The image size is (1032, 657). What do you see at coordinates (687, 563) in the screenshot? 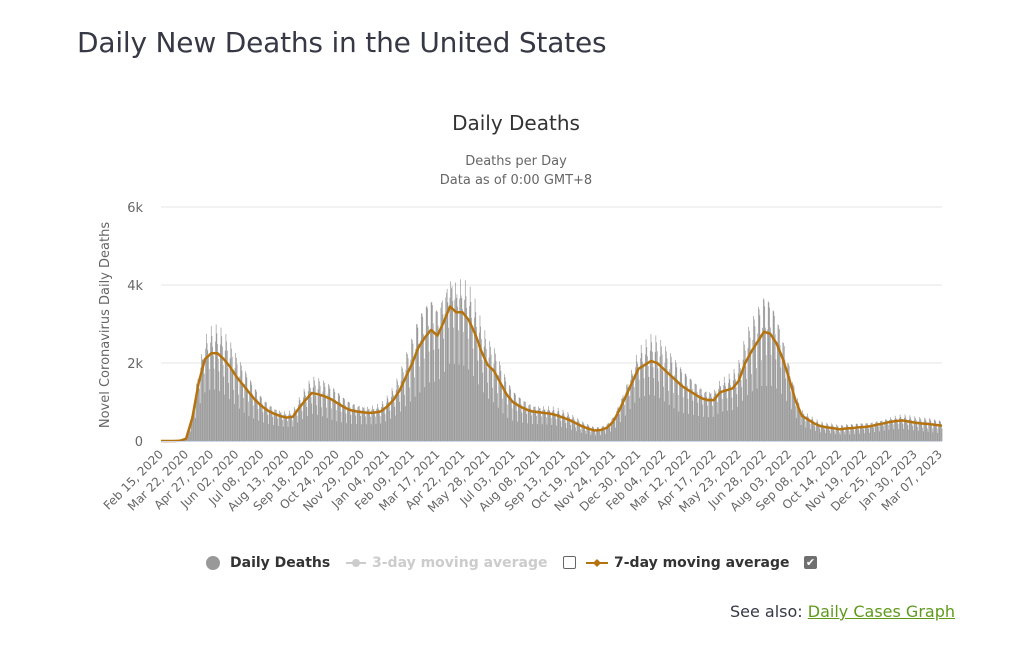
I see `legend-item-7-day-average: 7-day moving average` at bounding box center [687, 563].